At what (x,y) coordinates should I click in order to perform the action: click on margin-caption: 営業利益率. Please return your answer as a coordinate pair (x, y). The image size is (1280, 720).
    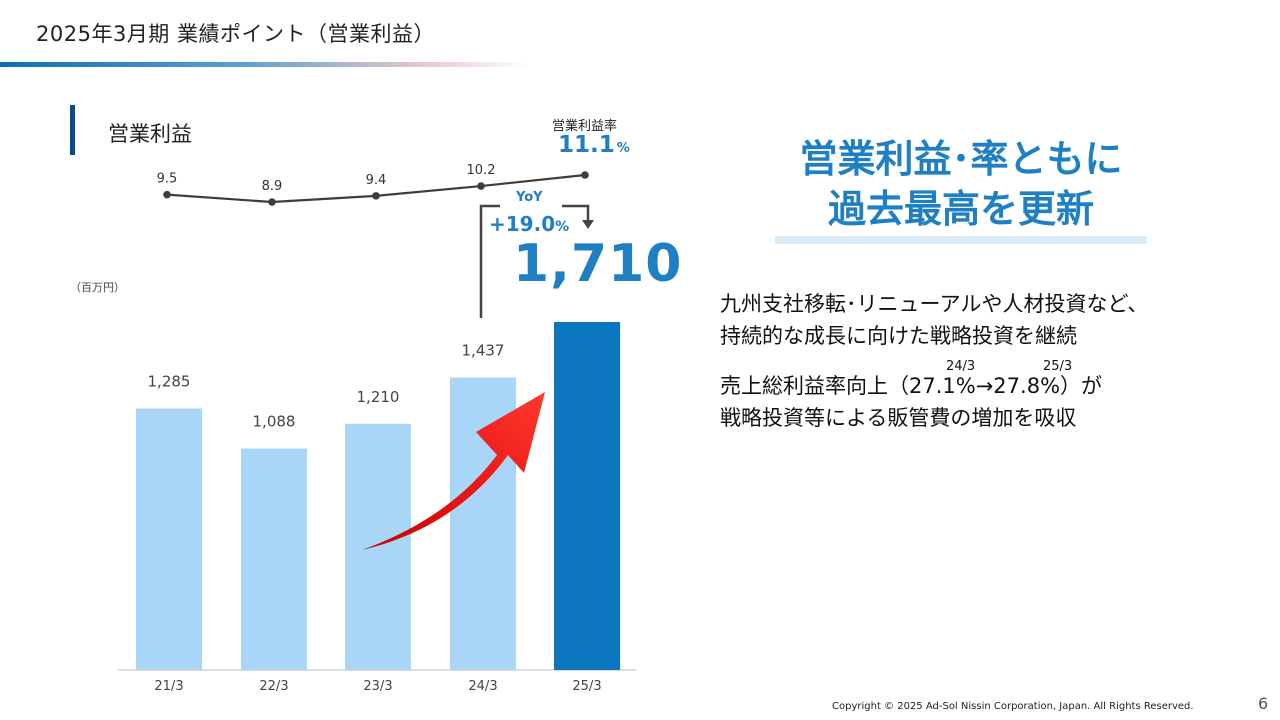
    Looking at the image, I should click on (585, 126).